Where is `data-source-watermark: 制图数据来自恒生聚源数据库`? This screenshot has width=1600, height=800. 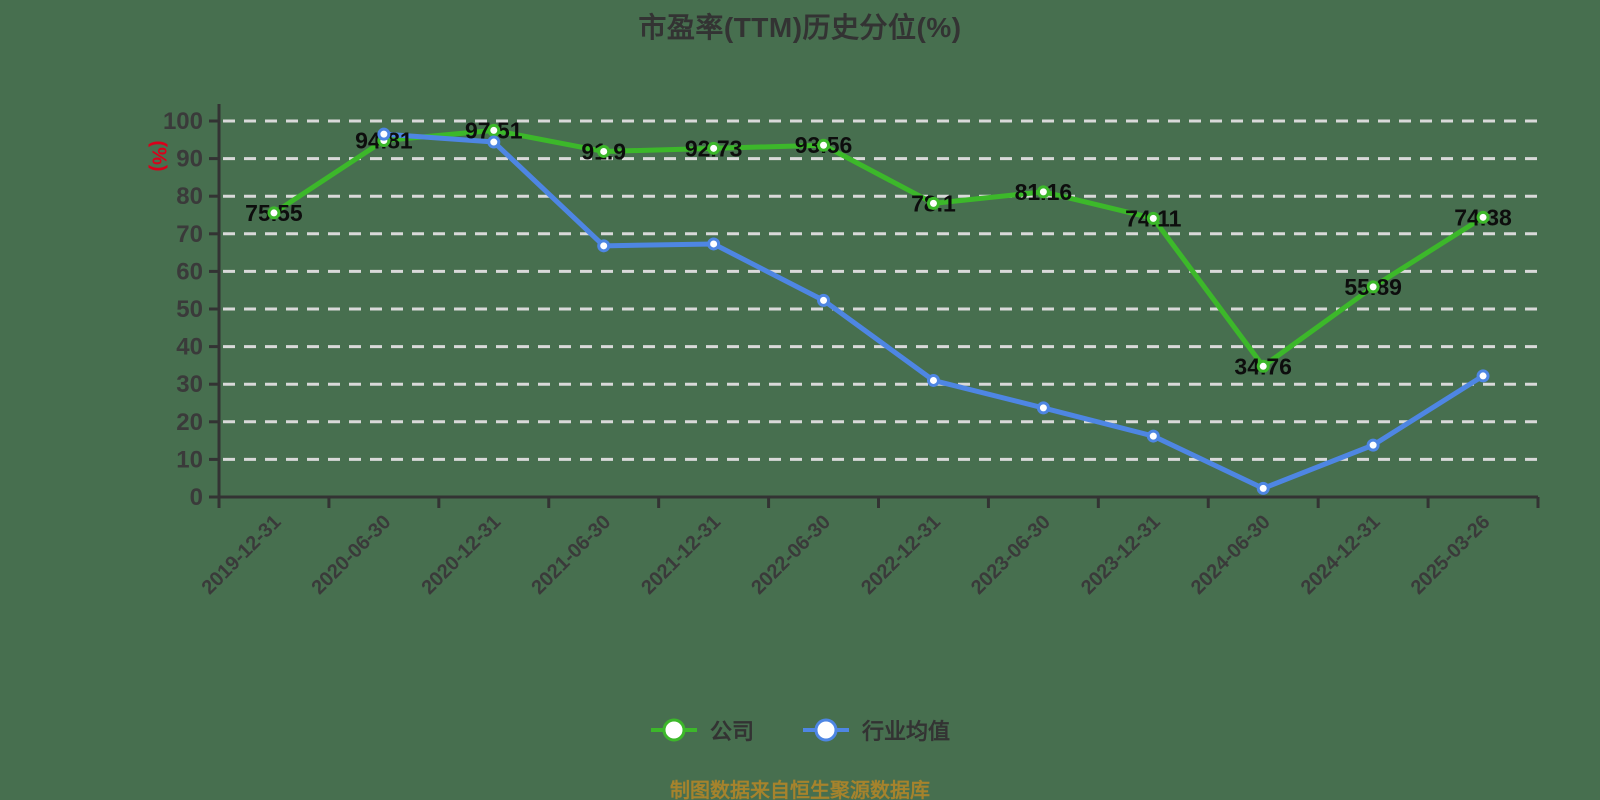 data-source-watermark: 制图数据来自恒生聚源数据库 is located at coordinates (800, 790).